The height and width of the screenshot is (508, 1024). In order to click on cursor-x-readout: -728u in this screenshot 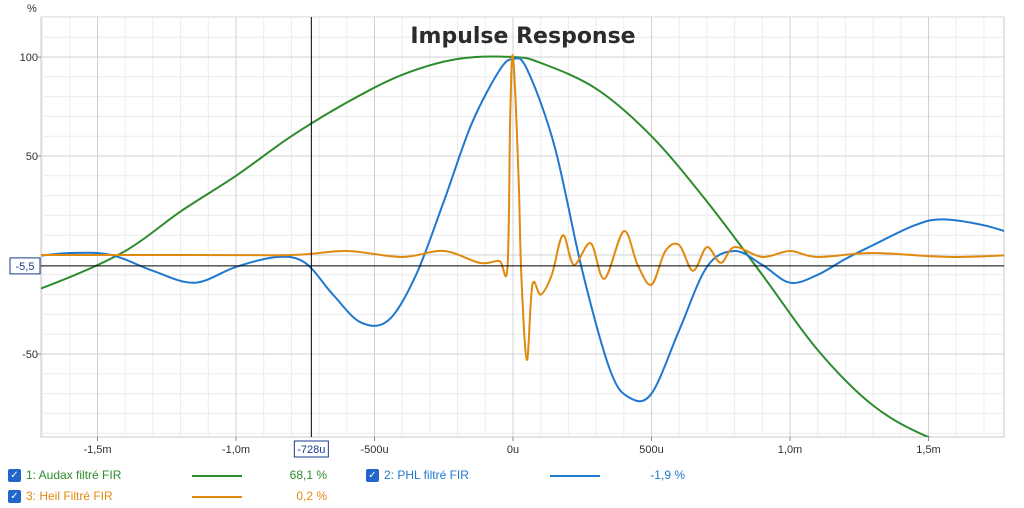, I will do `click(311, 450)`.